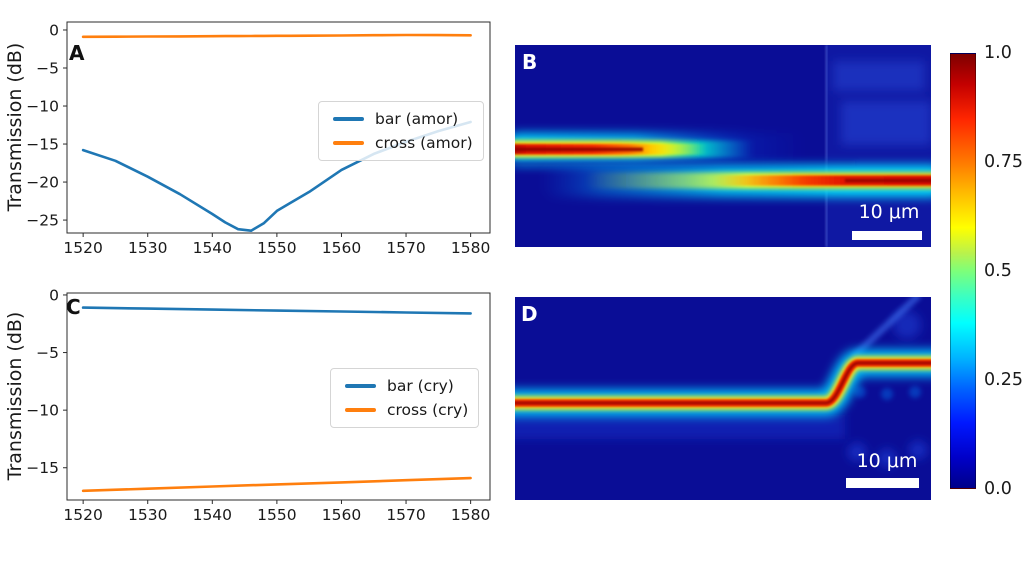 This screenshot has width=1024, height=576. What do you see at coordinates (428, 410) in the screenshot?
I see `legend-label: cross (cry)` at bounding box center [428, 410].